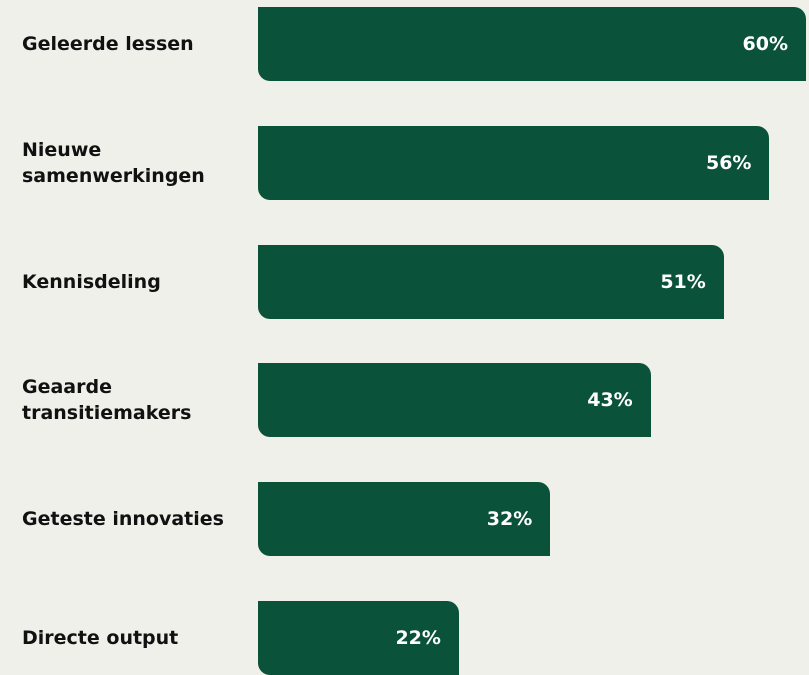 The height and width of the screenshot is (675, 809). What do you see at coordinates (683, 281) in the screenshot?
I see `value-label: 51%` at bounding box center [683, 281].